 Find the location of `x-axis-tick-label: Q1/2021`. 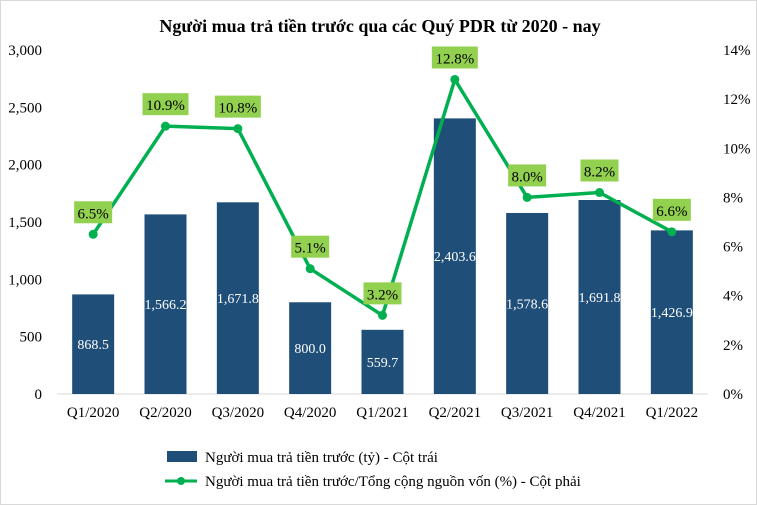

x-axis-tick-label: Q1/2021 is located at coordinates (382, 413).